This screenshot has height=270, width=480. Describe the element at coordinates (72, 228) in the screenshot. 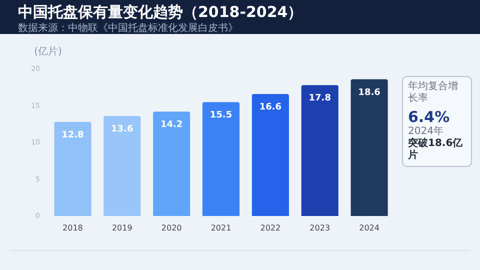

I see `x-tick-label: 2018` at that location.